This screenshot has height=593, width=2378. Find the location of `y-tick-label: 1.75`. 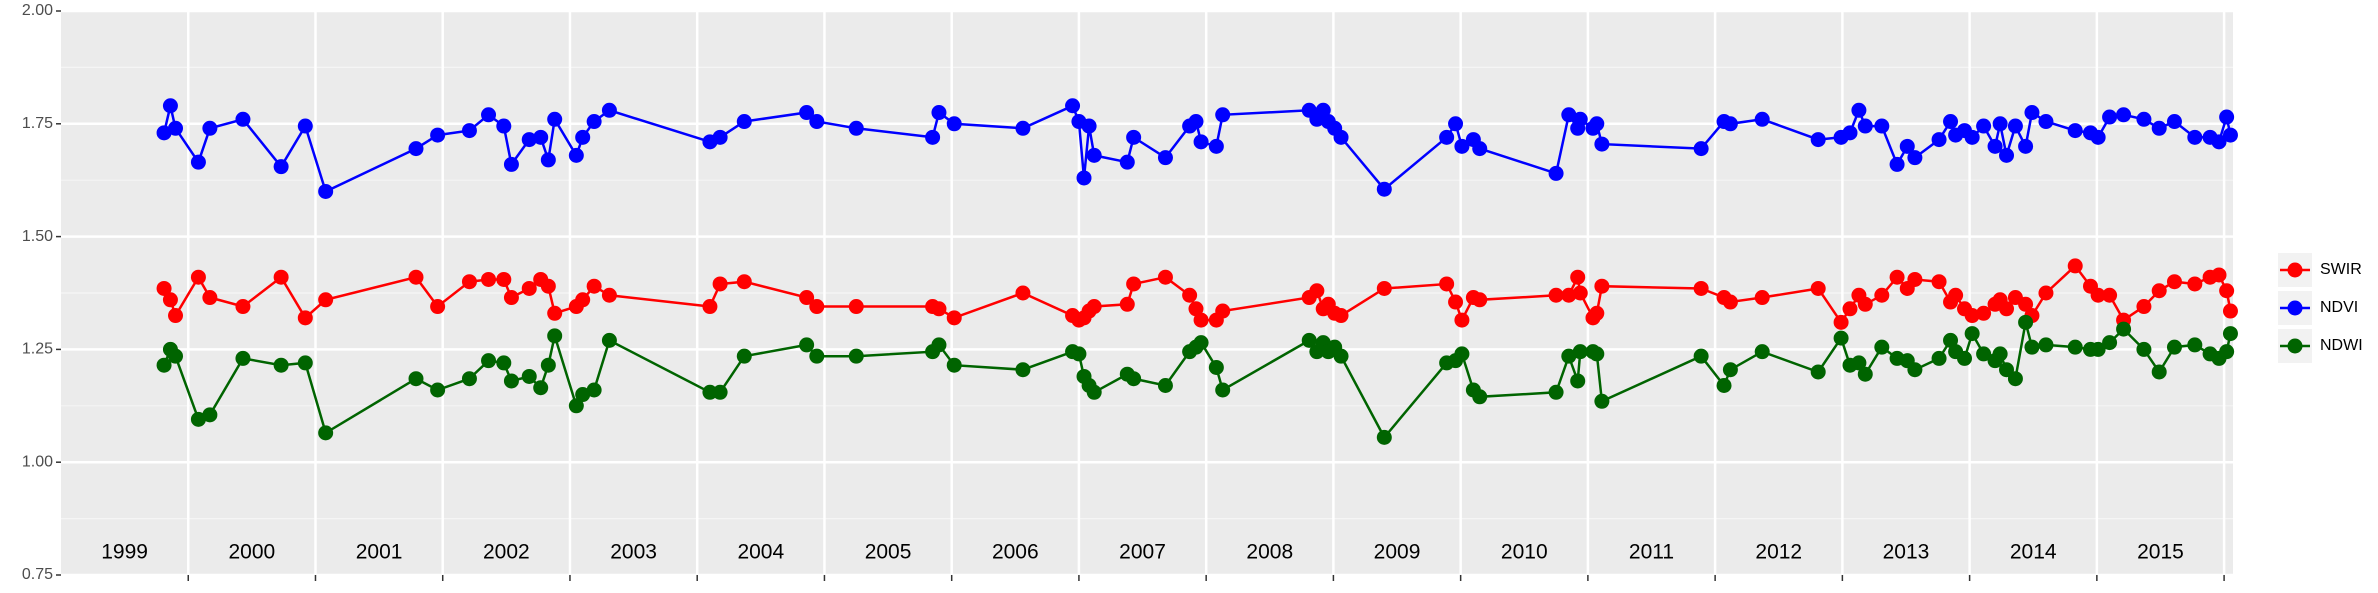

y-tick-label: 1.75 is located at coordinates (37, 123).